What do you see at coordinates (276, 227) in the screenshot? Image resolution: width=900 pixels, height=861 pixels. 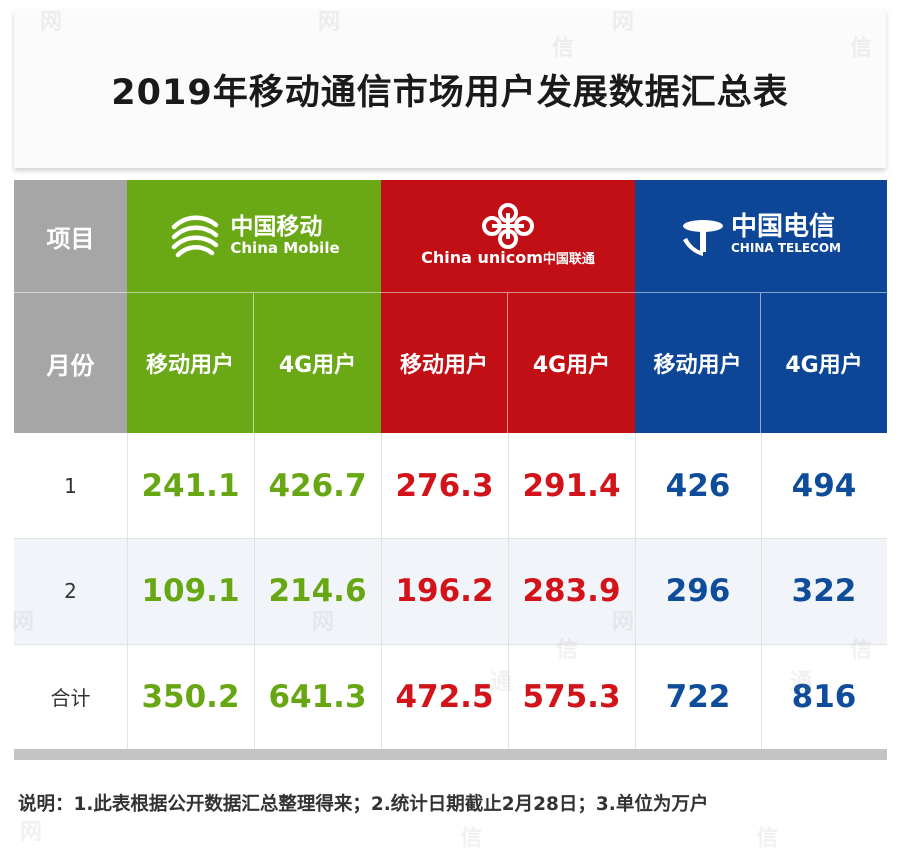 I see `china-mobile-name-cn: 中国移动` at bounding box center [276, 227].